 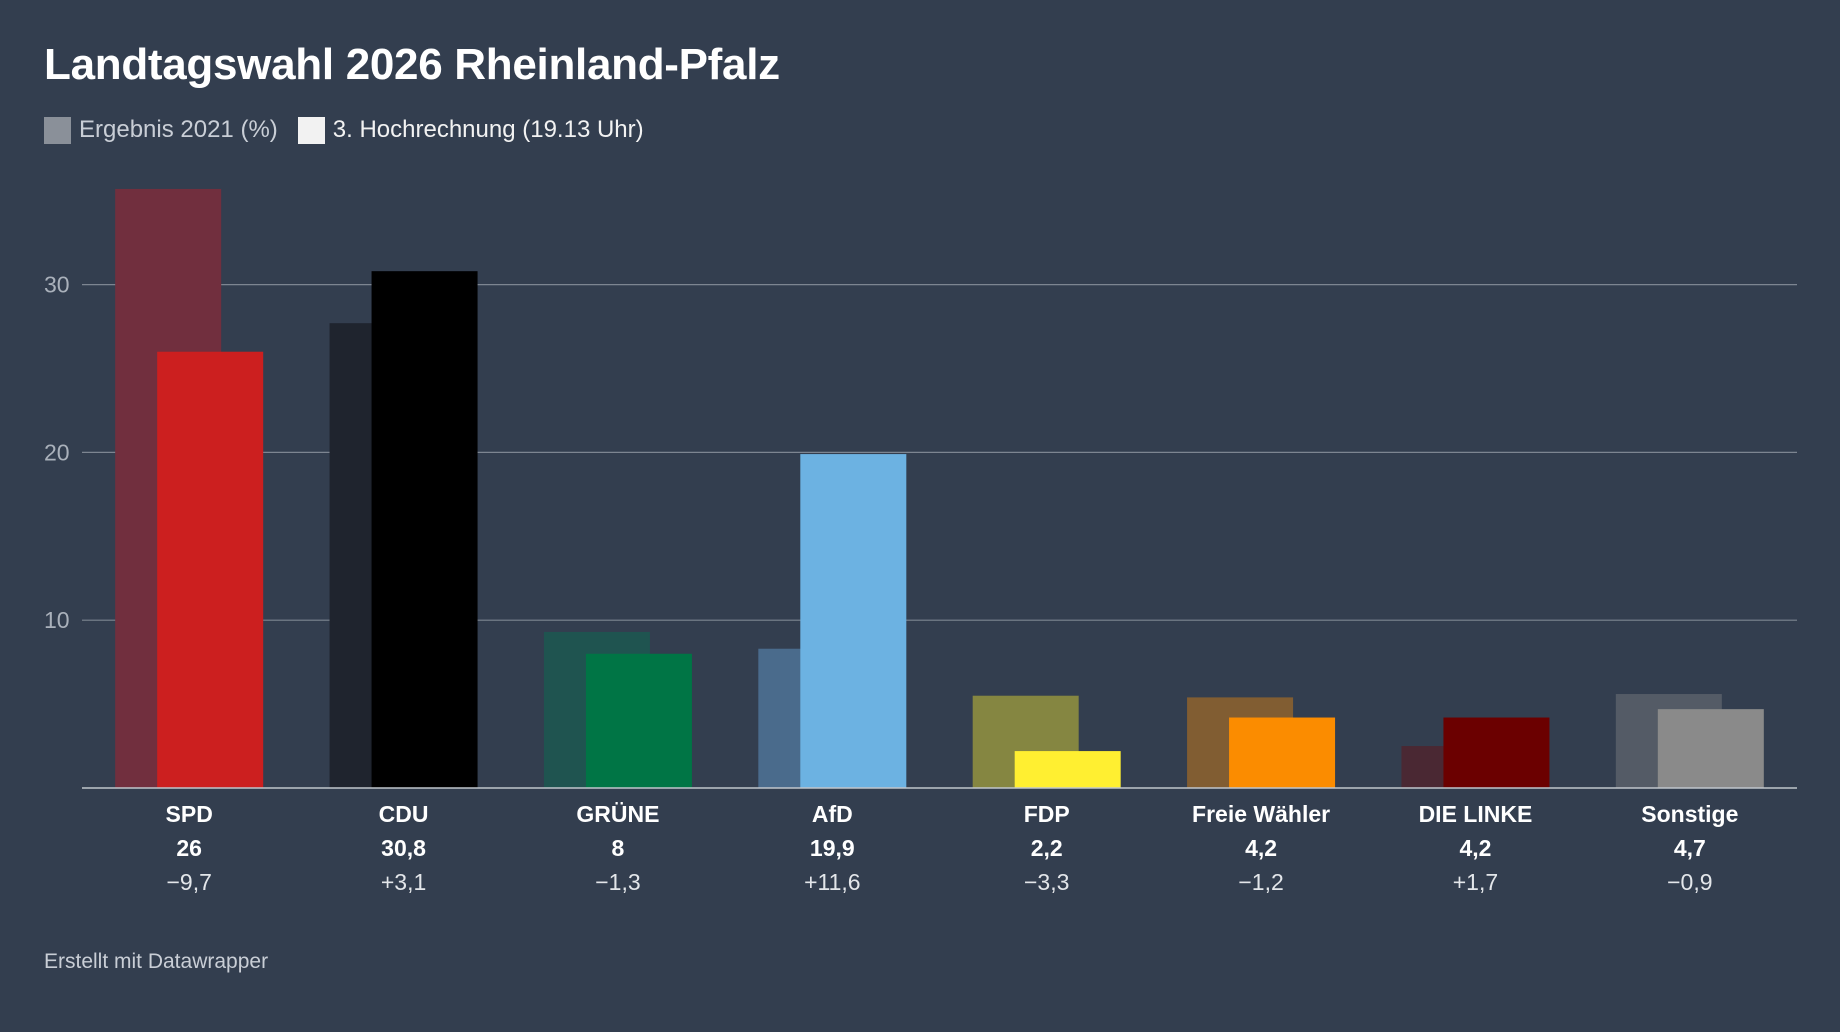 What do you see at coordinates (57, 620) in the screenshot?
I see `y-tick-label-10: 10` at bounding box center [57, 620].